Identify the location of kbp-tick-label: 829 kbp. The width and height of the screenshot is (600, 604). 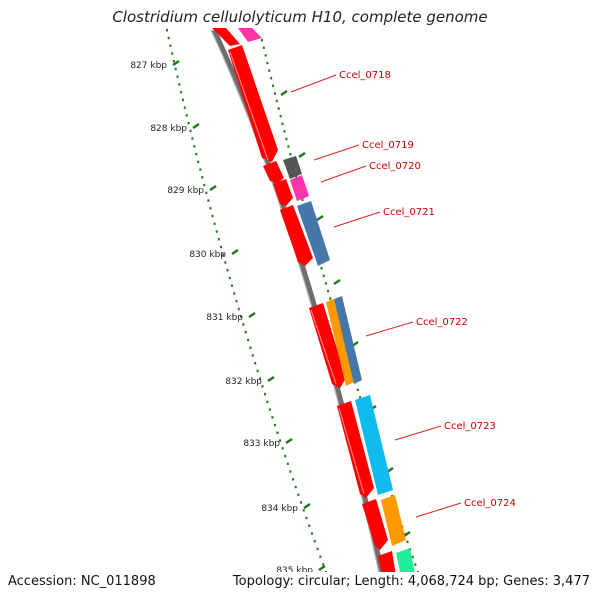
(185, 191).